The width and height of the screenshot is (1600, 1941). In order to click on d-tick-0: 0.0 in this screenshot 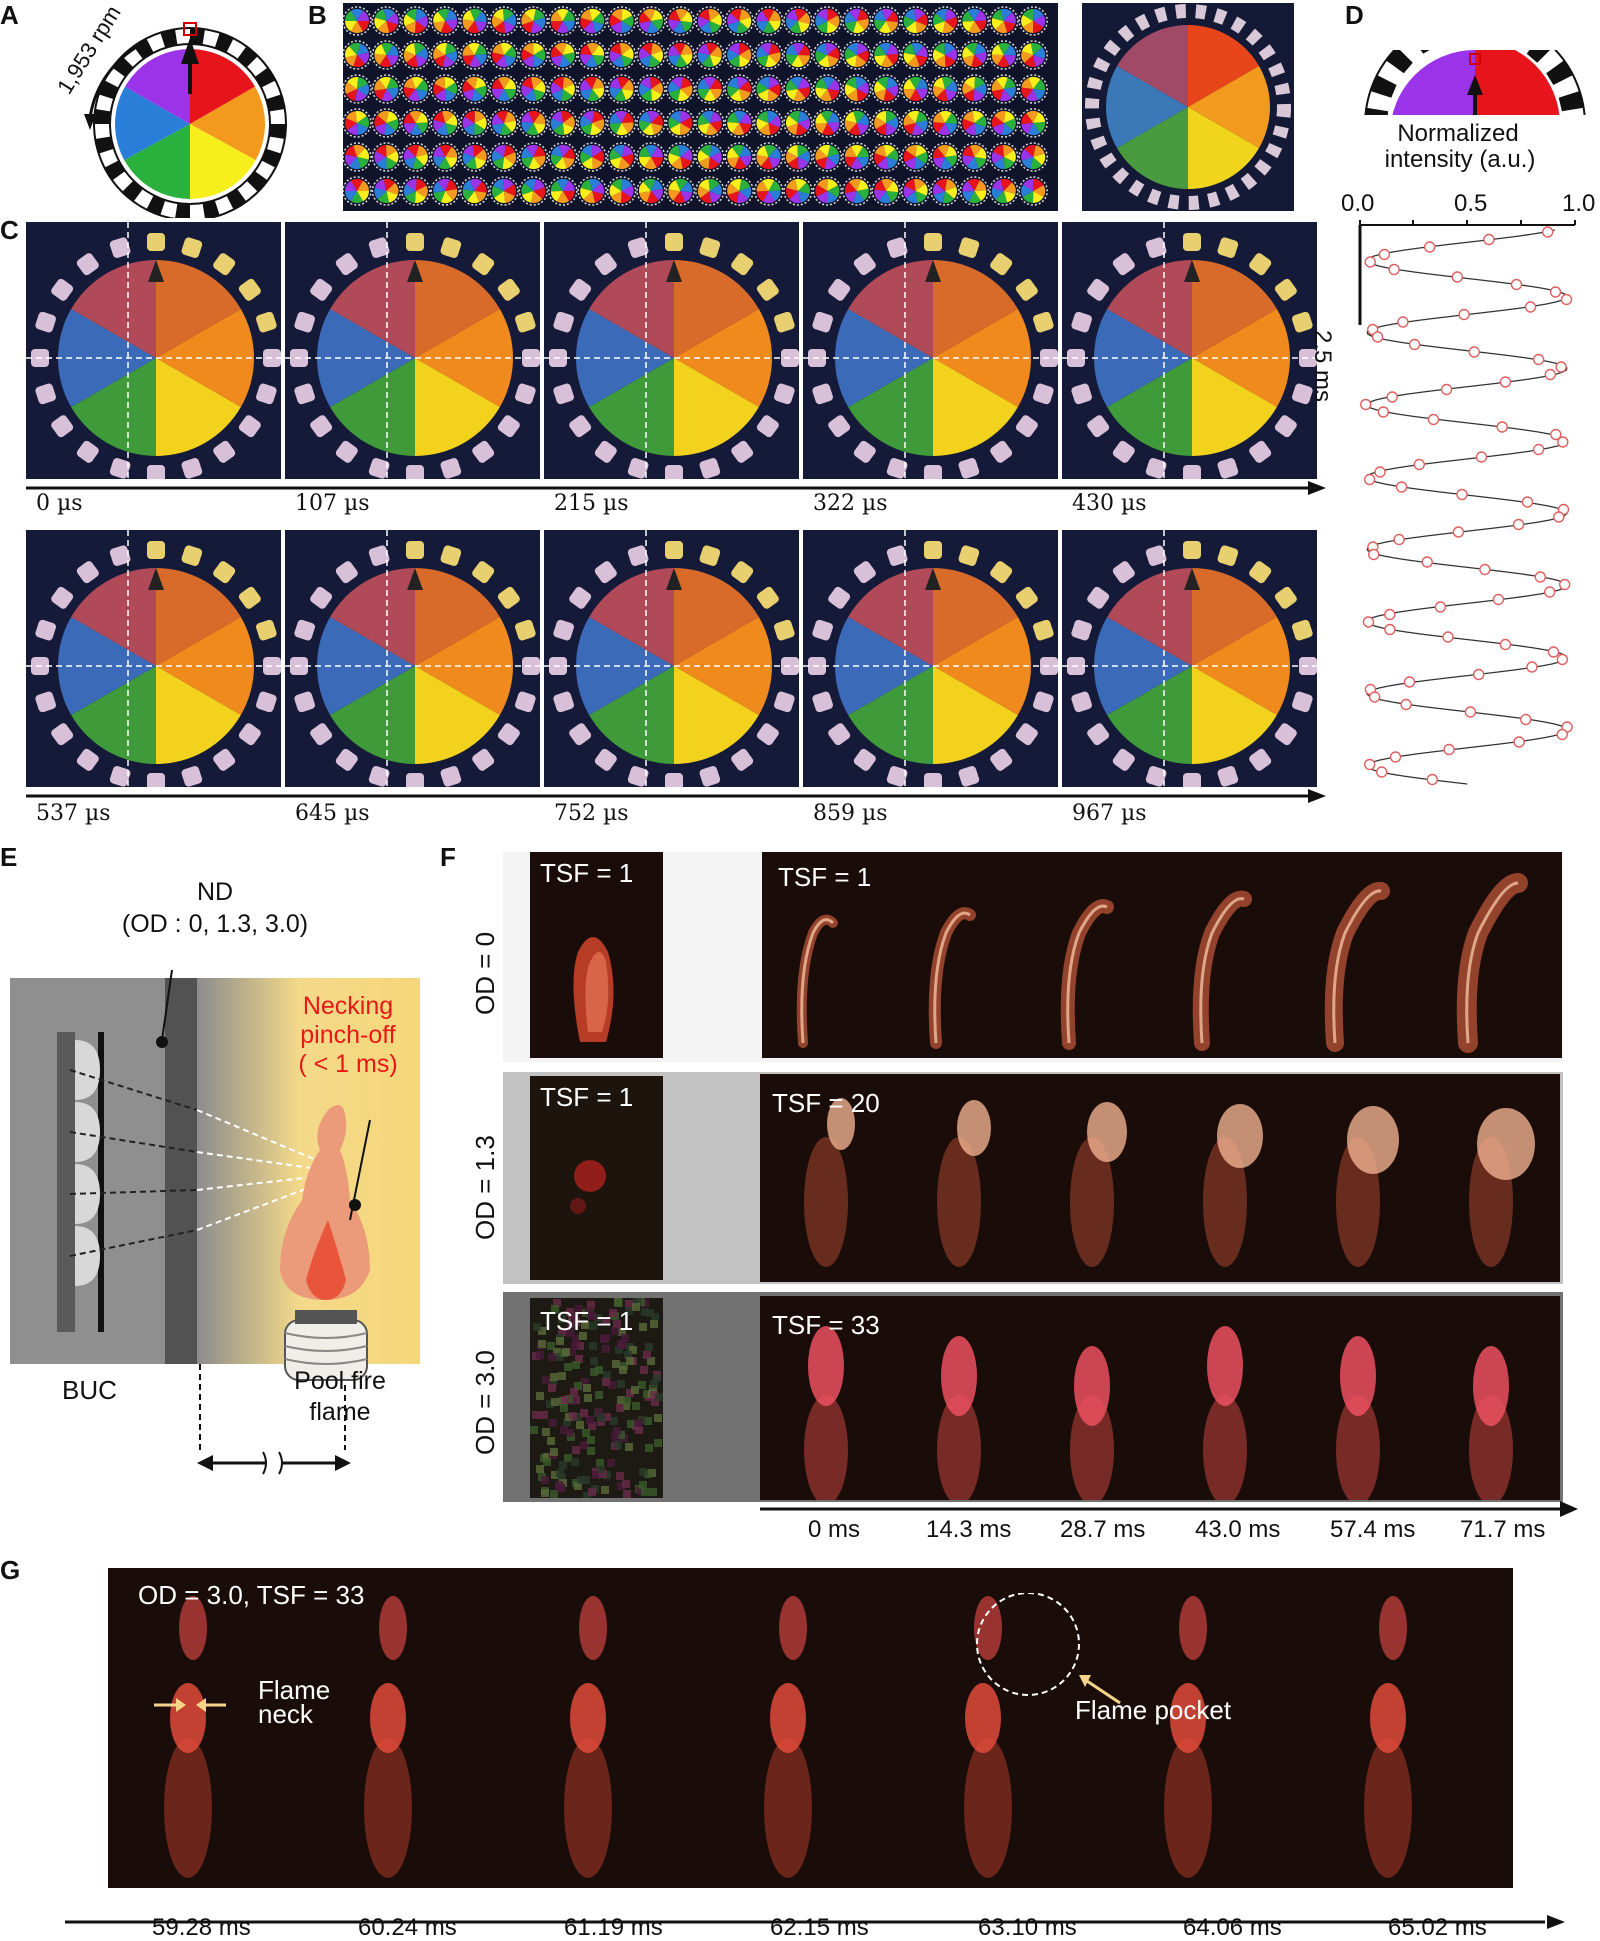, I will do `click(1357, 204)`.